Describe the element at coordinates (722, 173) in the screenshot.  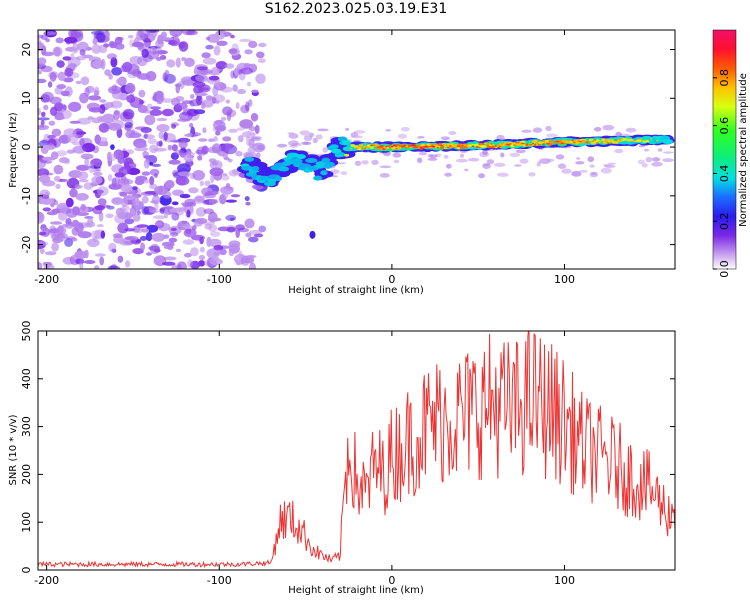
I see `colorbar-ticks: 0.0 0.2 0.4 0.6 0.8` at that location.